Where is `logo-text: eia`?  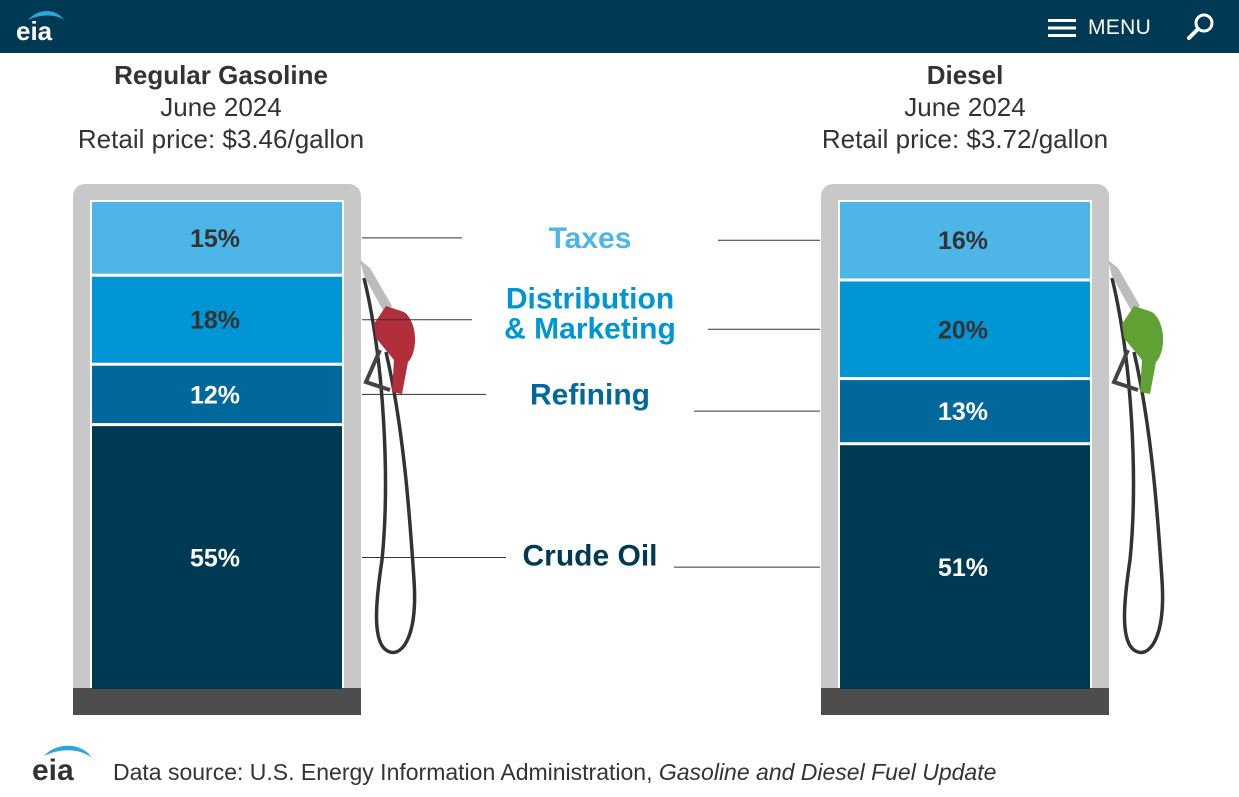 logo-text: eia is located at coordinates (34, 31).